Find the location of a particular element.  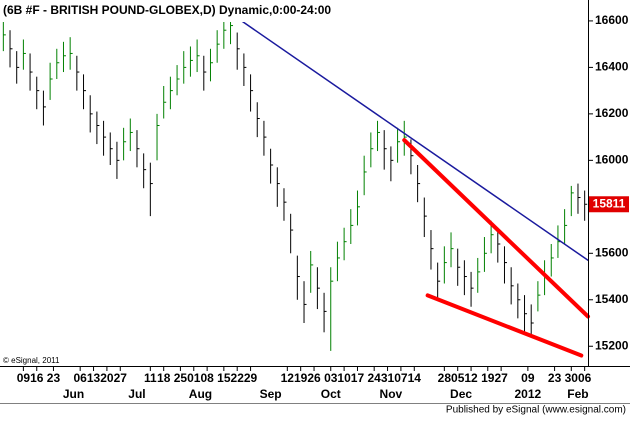

y-tick-label: 16600 is located at coordinates (612, 20).